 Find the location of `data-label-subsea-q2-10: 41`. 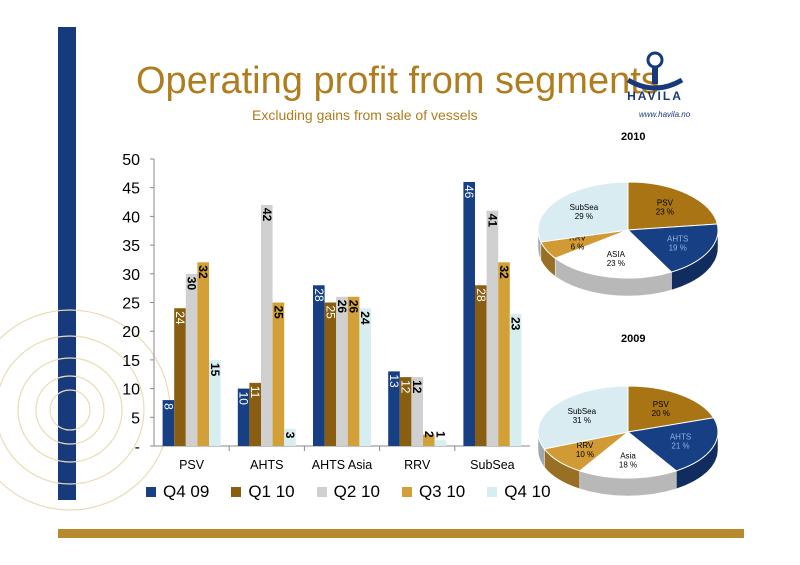

data-label-subsea-q2-10: 41 is located at coordinates (492, 221).